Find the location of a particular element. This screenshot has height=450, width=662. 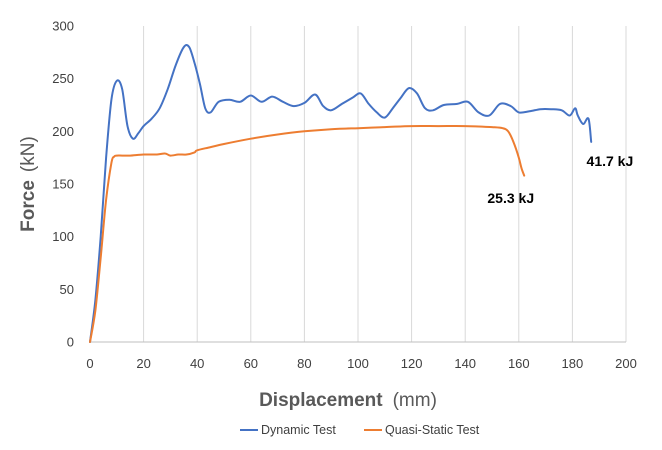

y-tick-label-150: 150 is located at coordinates (63, 184).